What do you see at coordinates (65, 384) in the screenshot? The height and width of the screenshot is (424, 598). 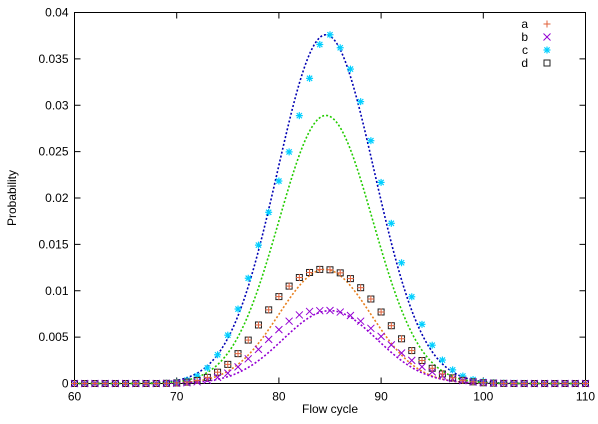 I see `y-tick-label: 0` at bounding box center [65, 384].